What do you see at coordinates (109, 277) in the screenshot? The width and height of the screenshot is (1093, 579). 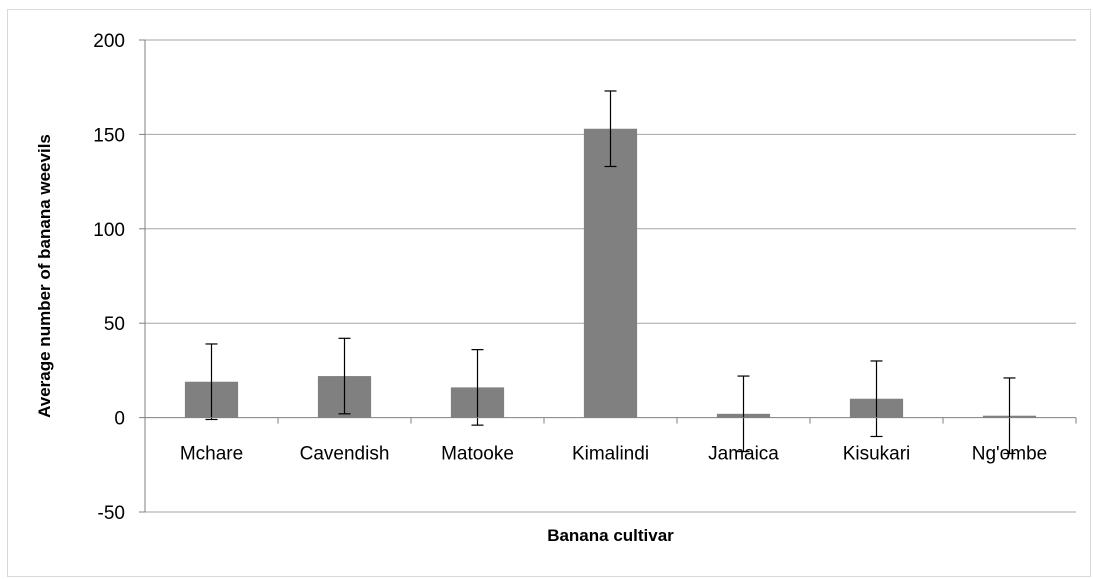 I see `y-tick-labels: -50 0 50 100 150 200` at bounding box center [109, 277].